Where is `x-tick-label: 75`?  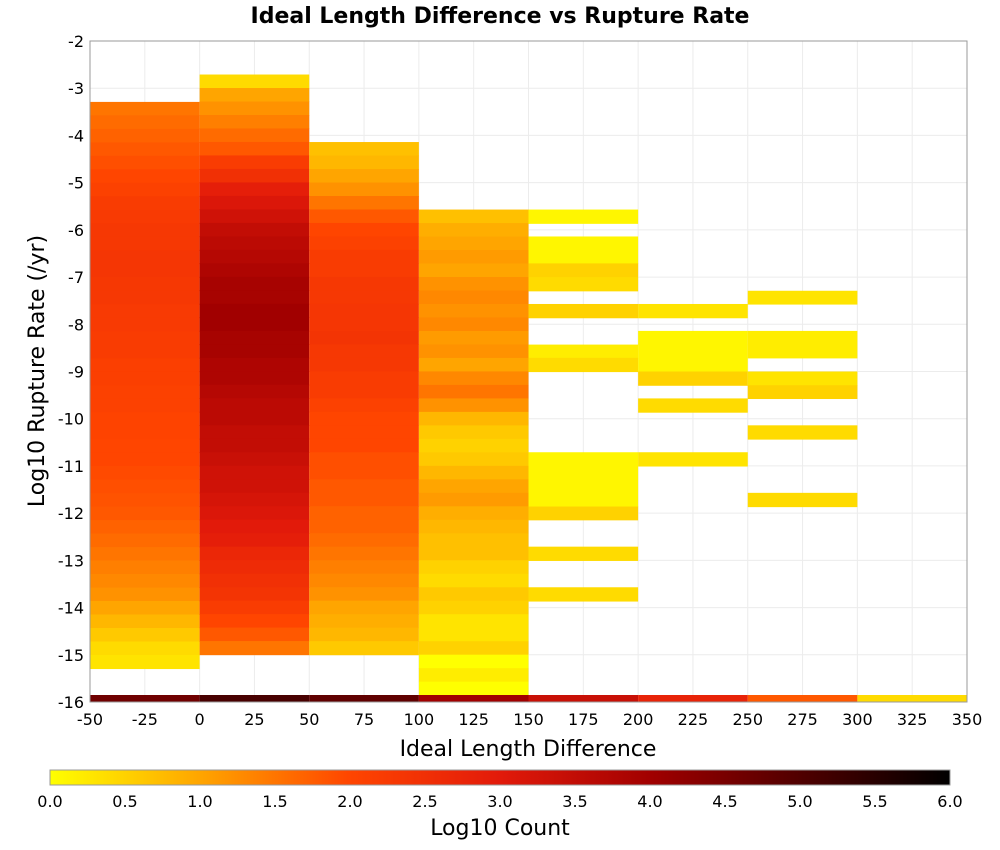 x-tick-label: 75 is located at coordinates (364, 719).